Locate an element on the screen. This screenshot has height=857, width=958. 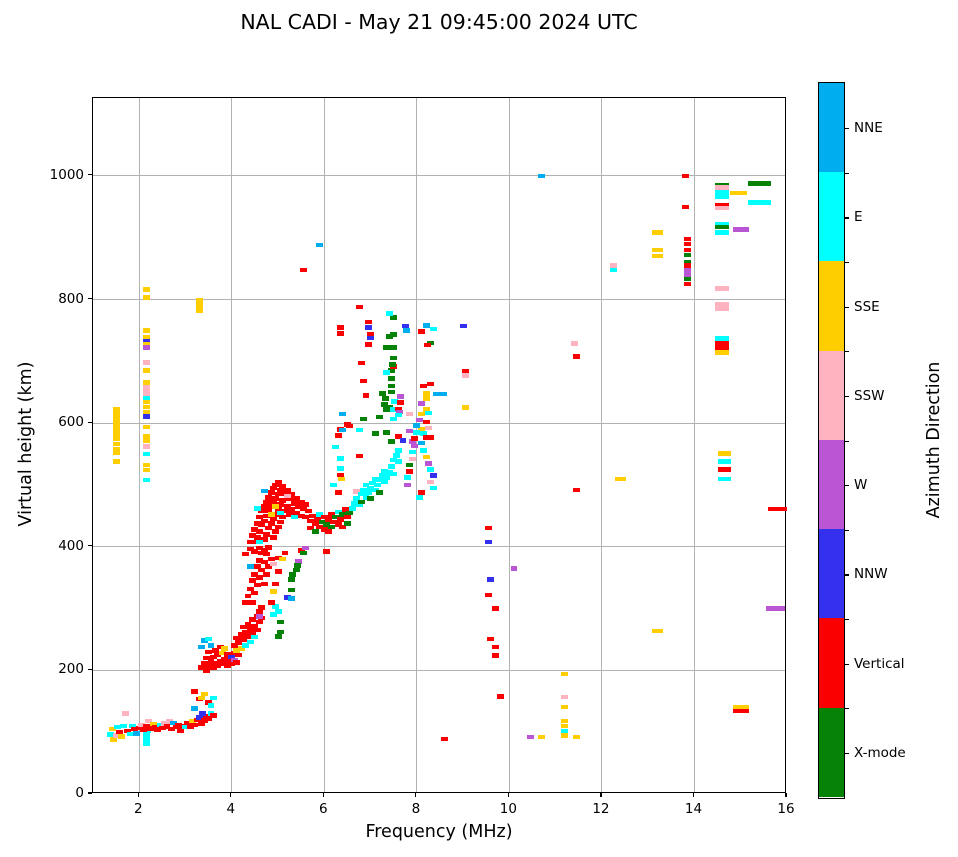
y-gridline is located at coordinates (439, 299).